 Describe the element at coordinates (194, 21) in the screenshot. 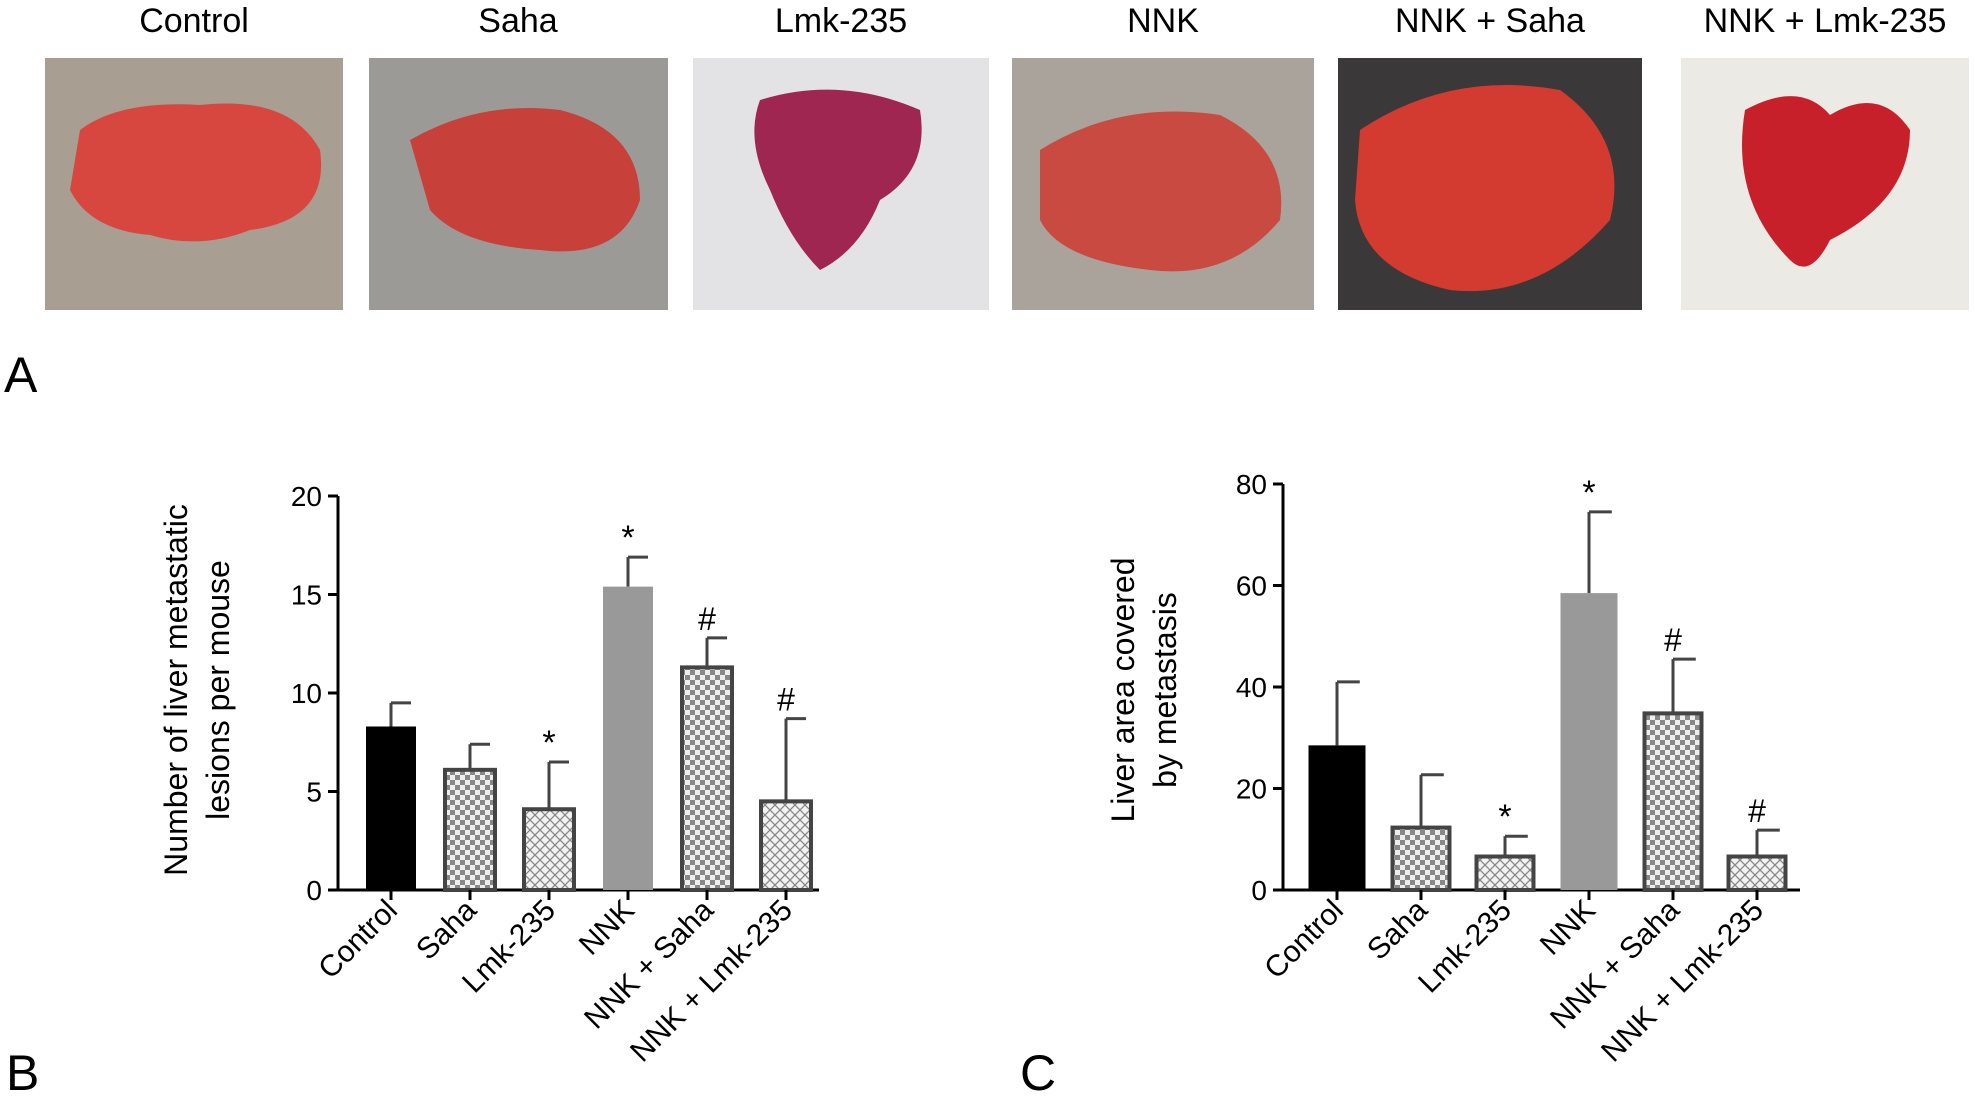

I see `photo-caption: Control` at that location.